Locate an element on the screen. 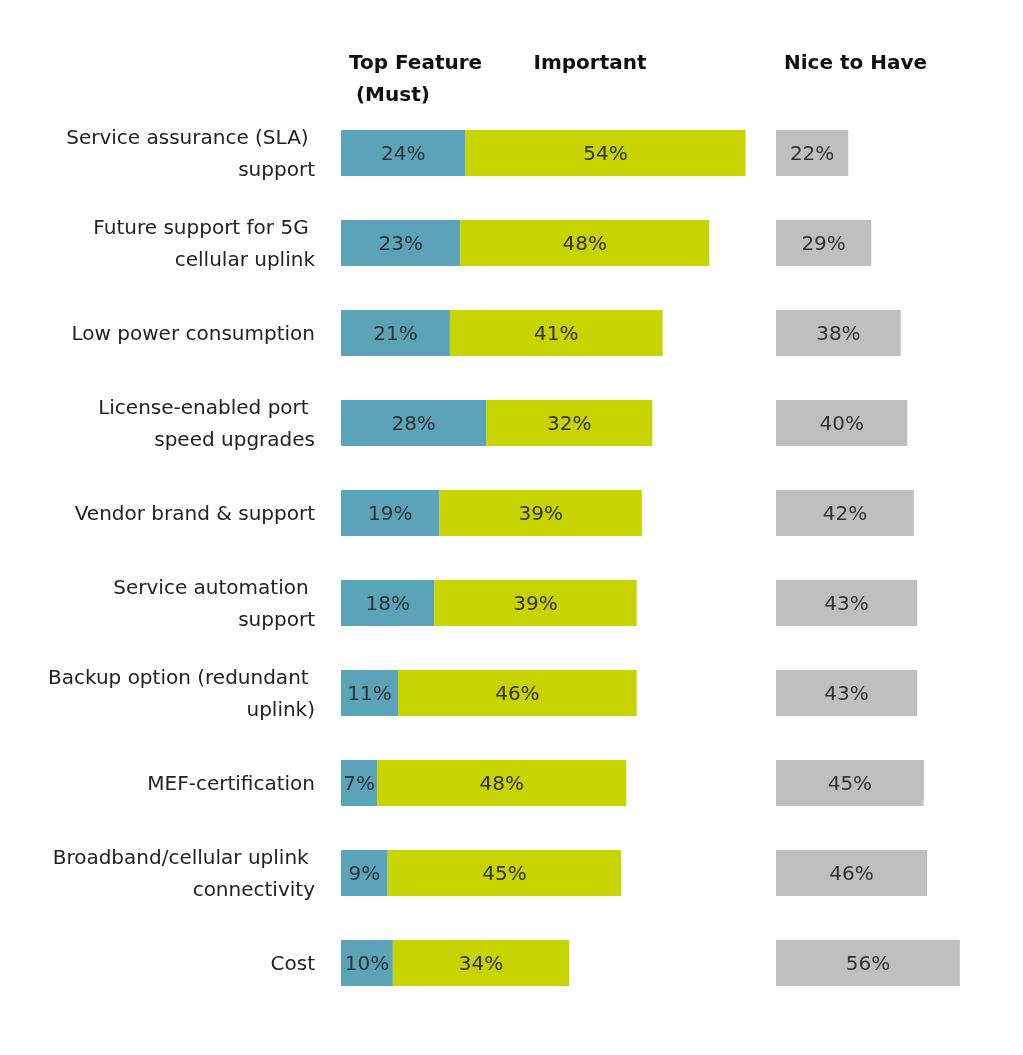  data-label: 32% is located at coordinates (569, 423).